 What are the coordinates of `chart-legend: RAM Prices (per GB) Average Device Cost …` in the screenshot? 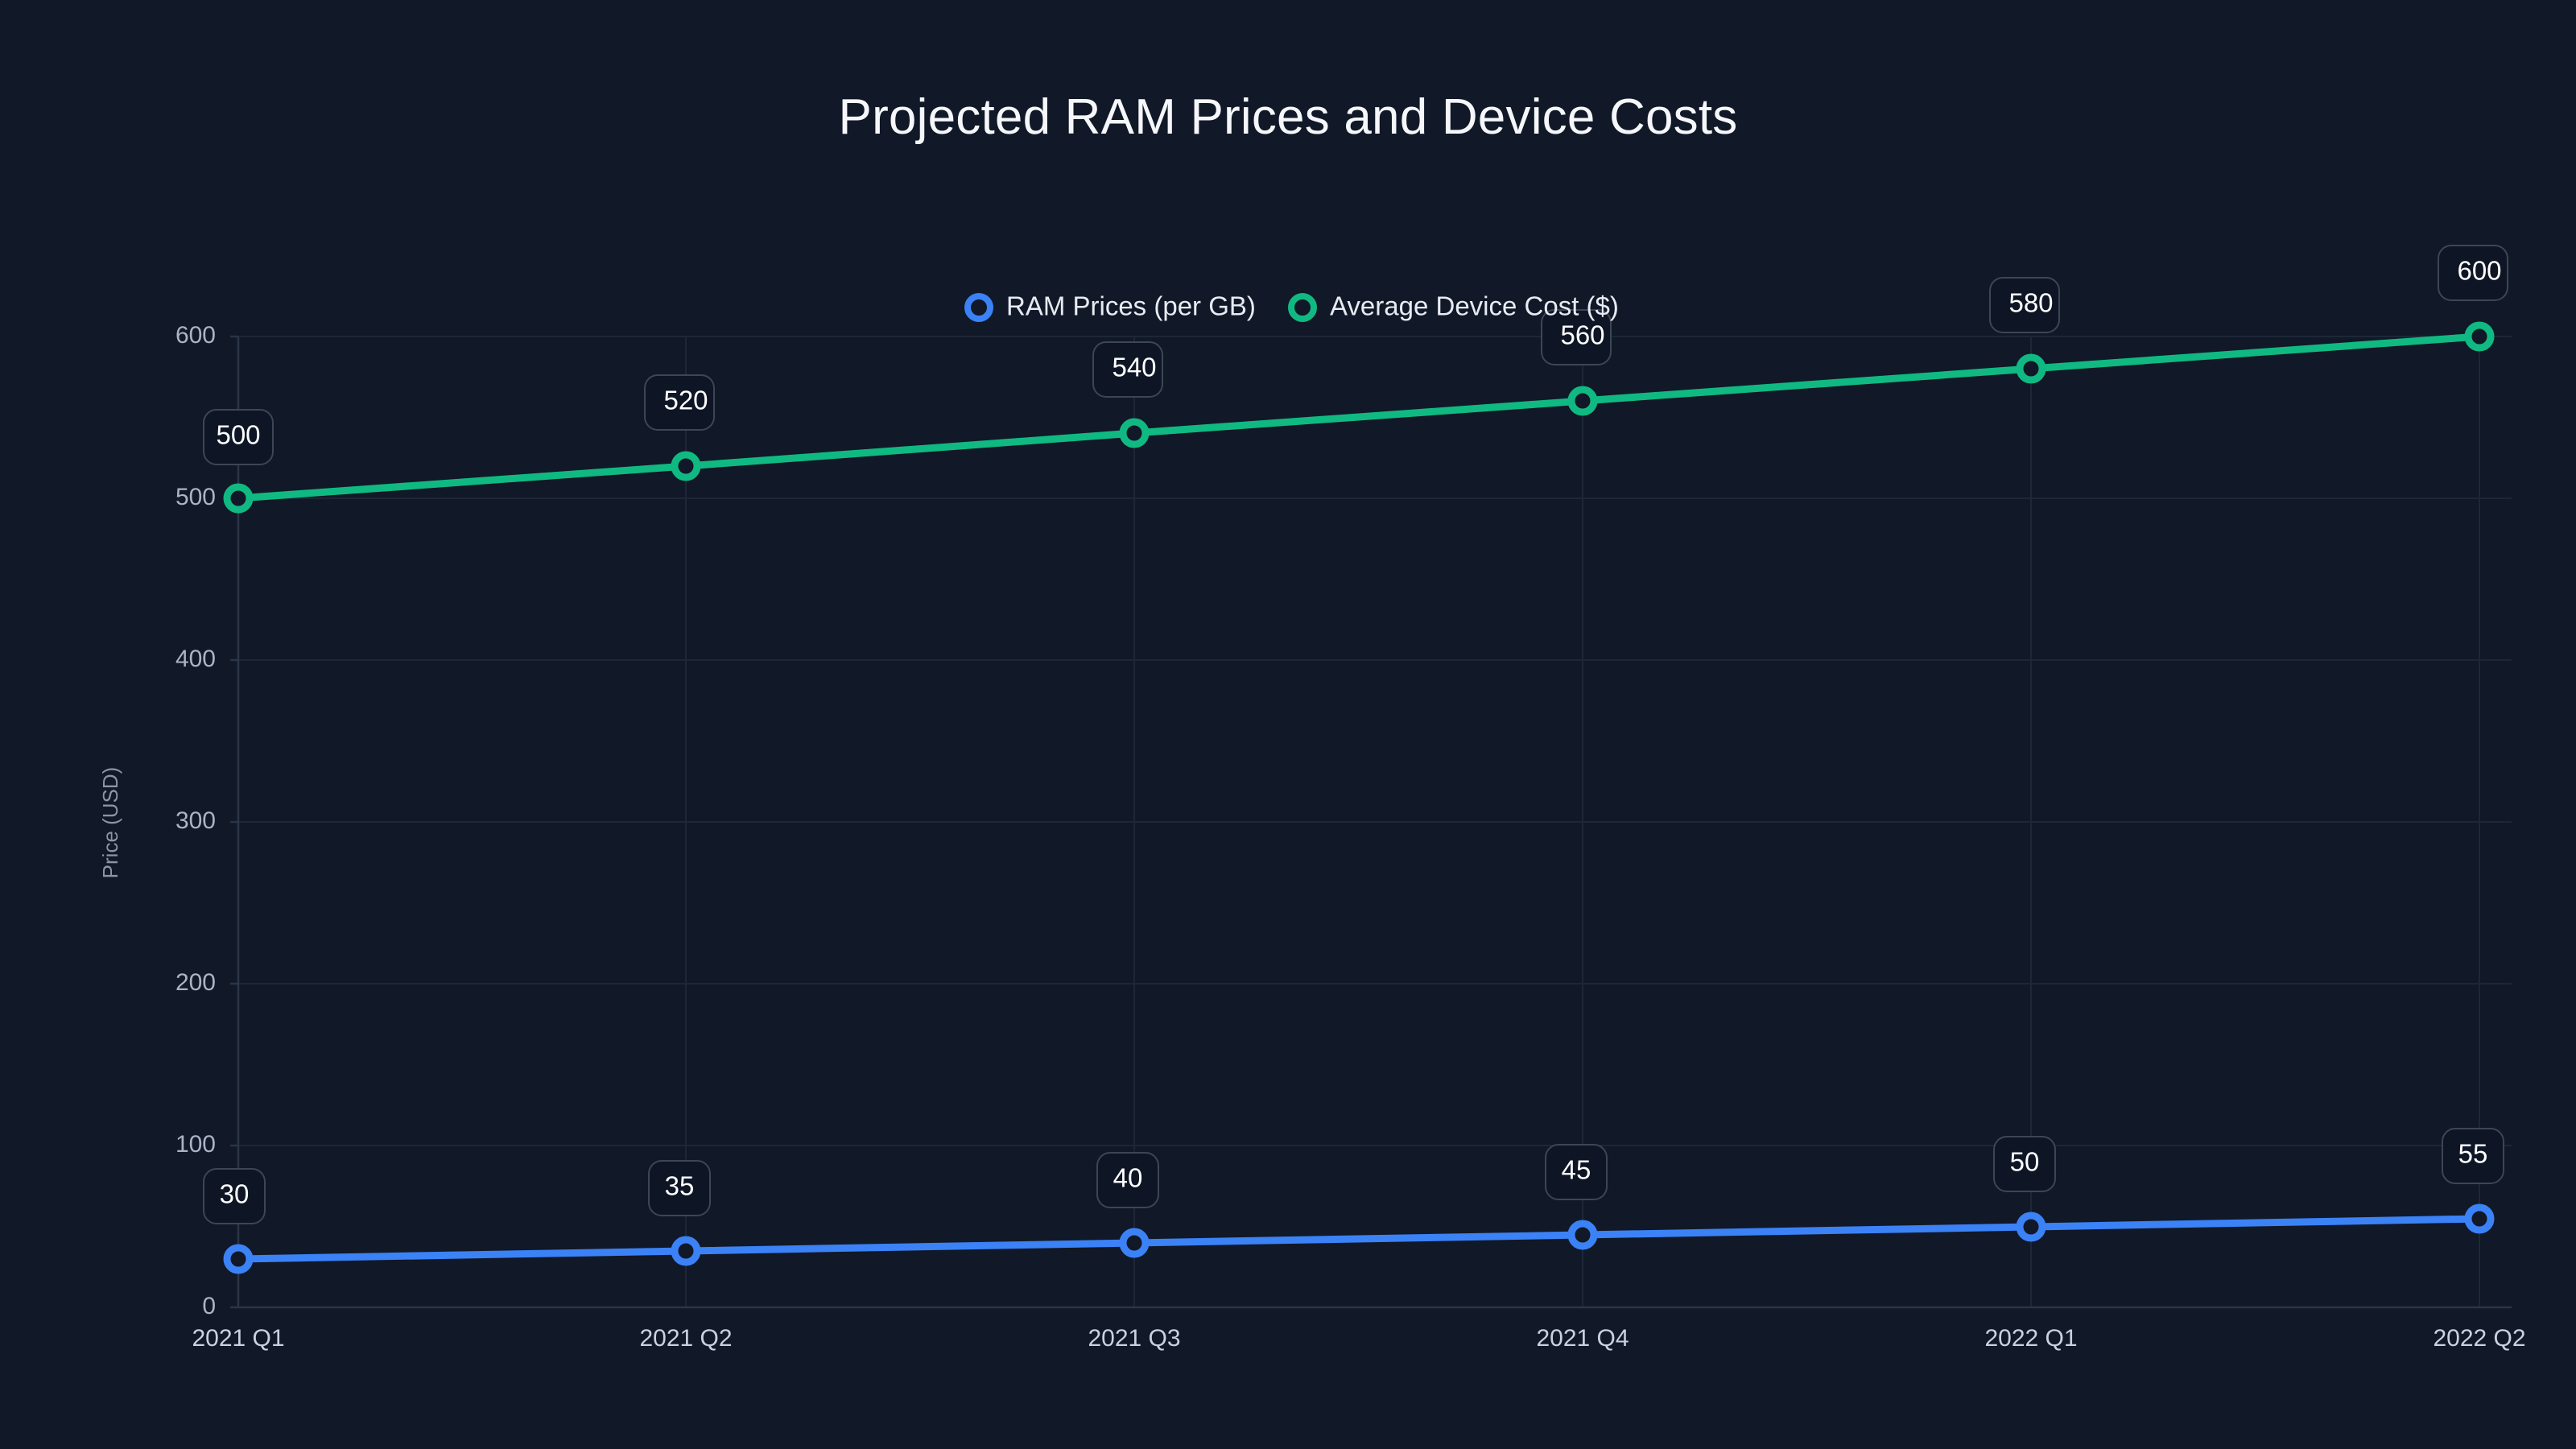 It's located at (1291, 306).